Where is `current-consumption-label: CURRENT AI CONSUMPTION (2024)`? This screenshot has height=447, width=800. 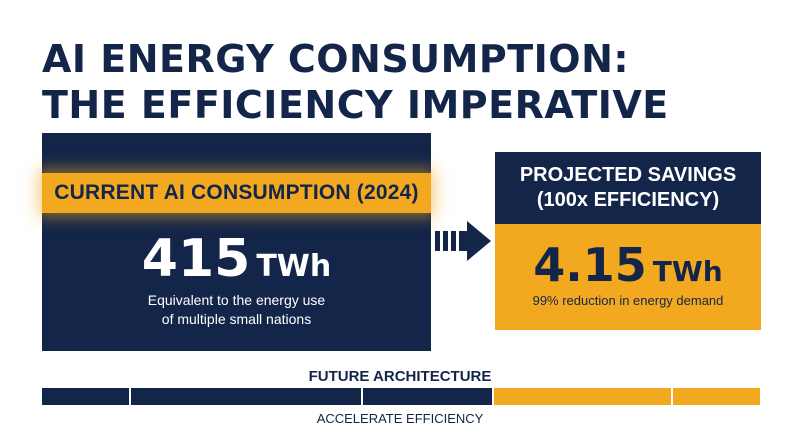
current-consumption-label: CURRENT AI CONSUMPTION (2024) is located at coordinates (236, 193).